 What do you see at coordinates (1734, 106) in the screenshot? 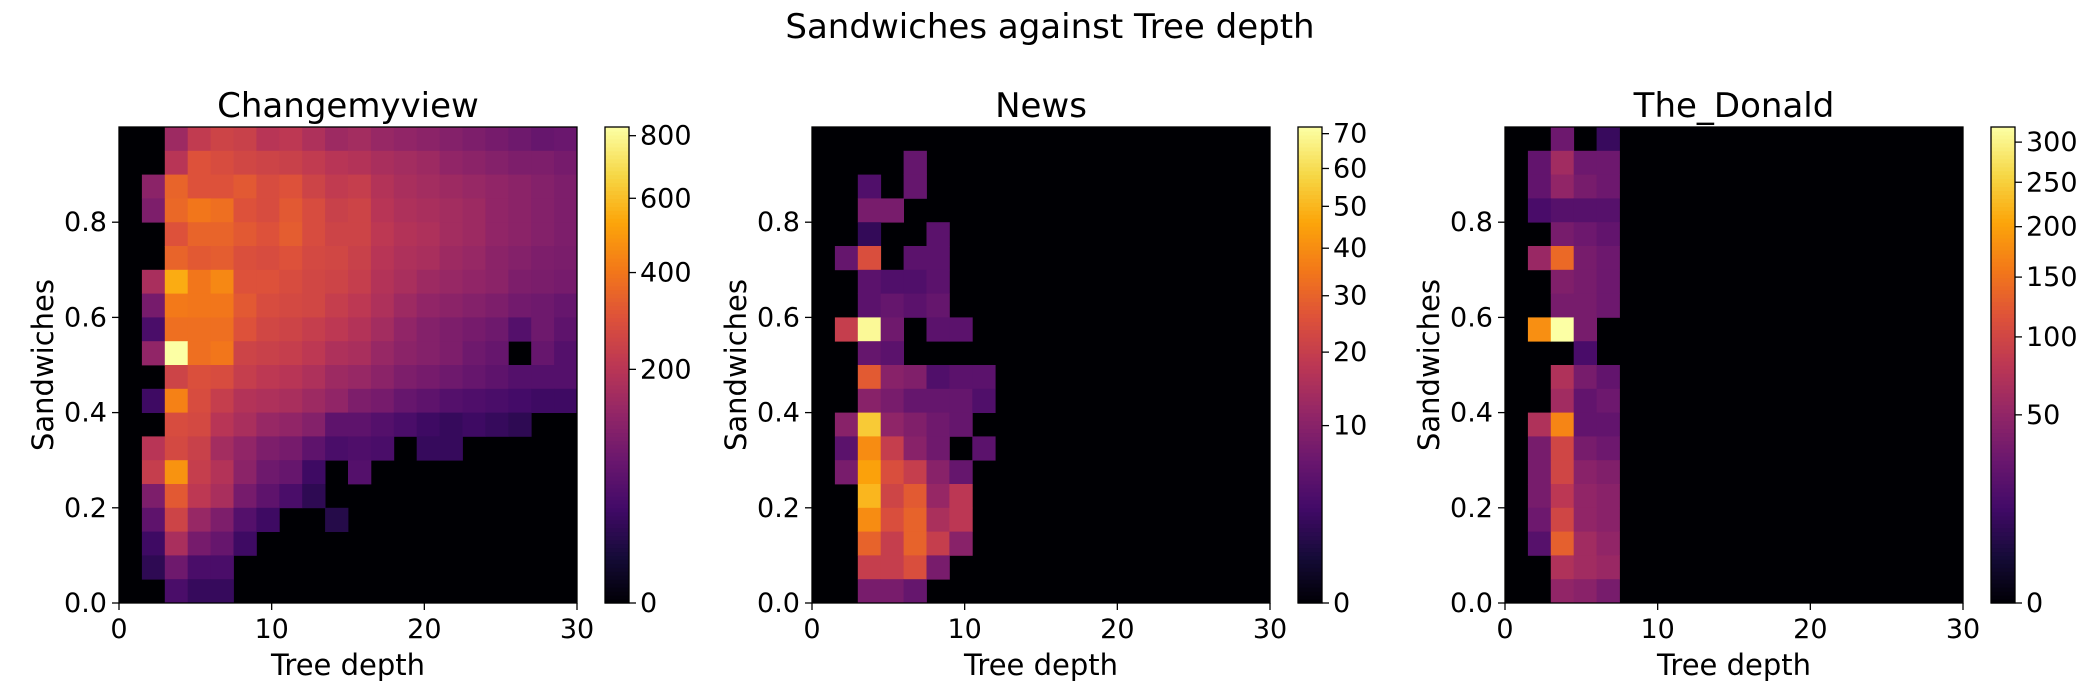
I see `panel-title: The_Donald` at bounding box center [1734, 106].